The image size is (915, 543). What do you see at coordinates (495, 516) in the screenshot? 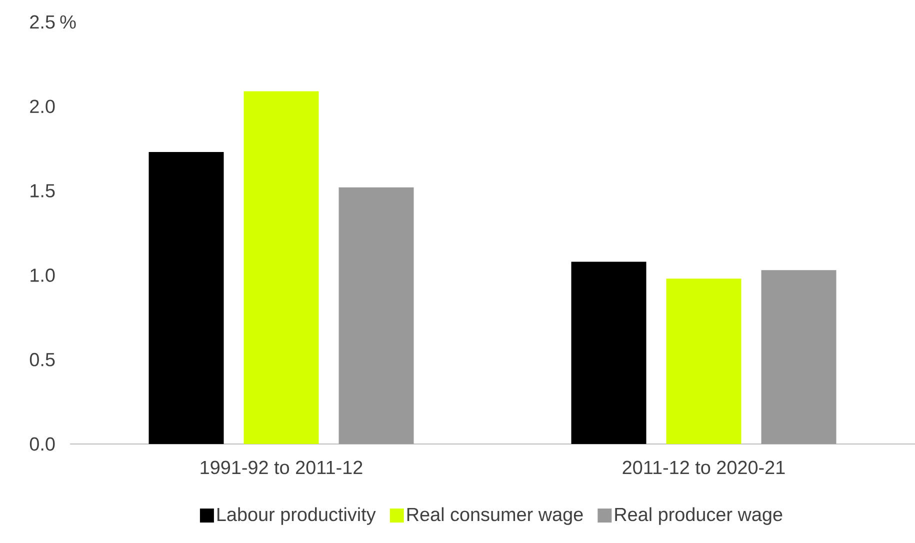
I see `legend-label: Real consumer wage` at bounding box center [495, 516].